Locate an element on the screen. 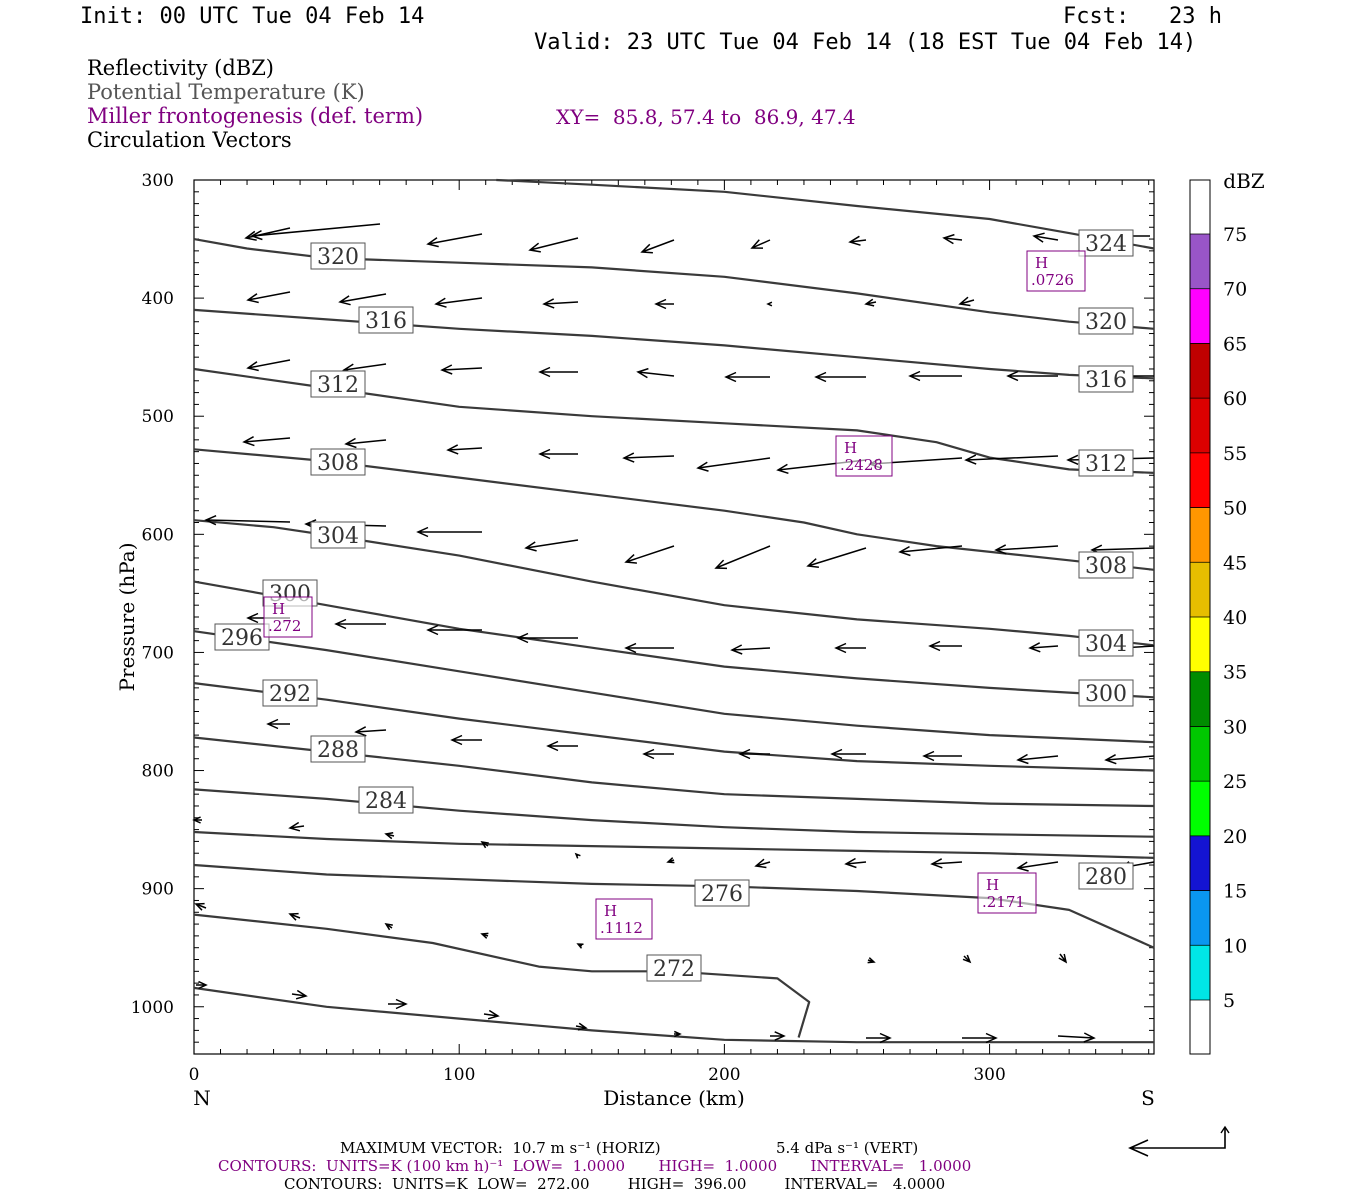 The width and height of the screenshot is (1350, 1200). frontogenesis-max-value: .0726 is located at coordinates (1052, 280).